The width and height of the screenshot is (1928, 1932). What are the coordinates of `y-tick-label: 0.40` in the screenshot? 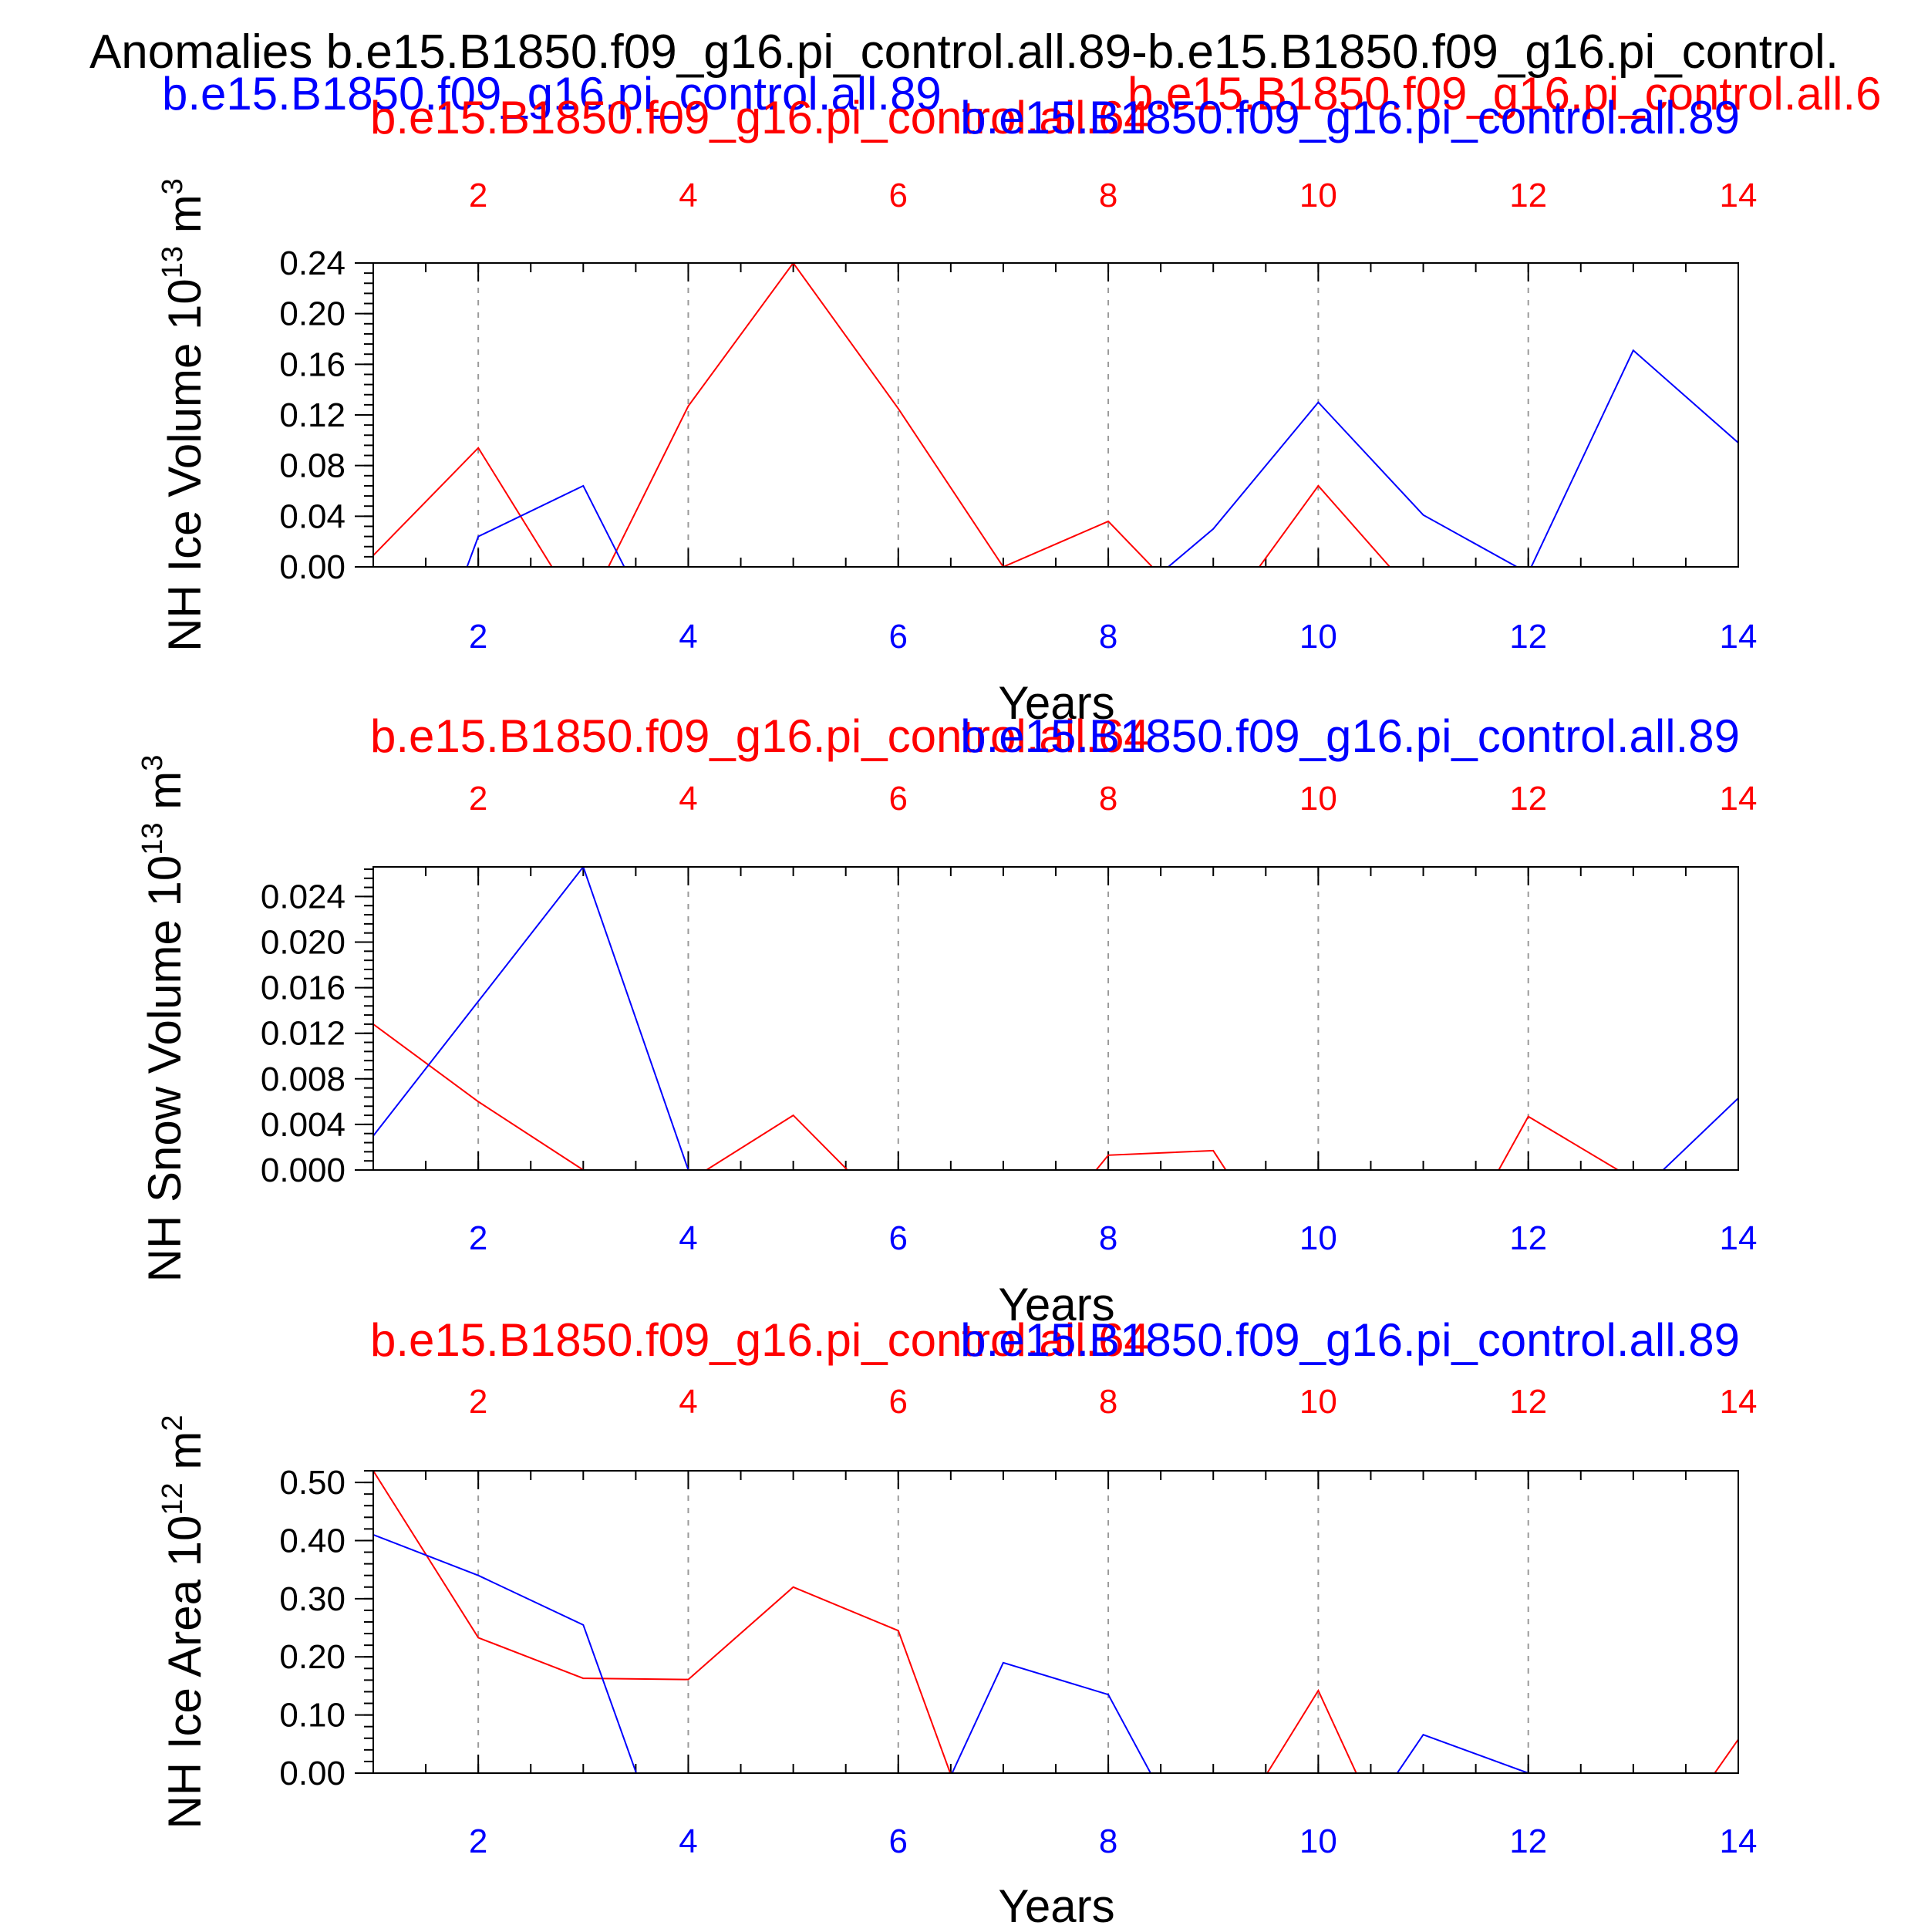 It's located at (312, 1540).